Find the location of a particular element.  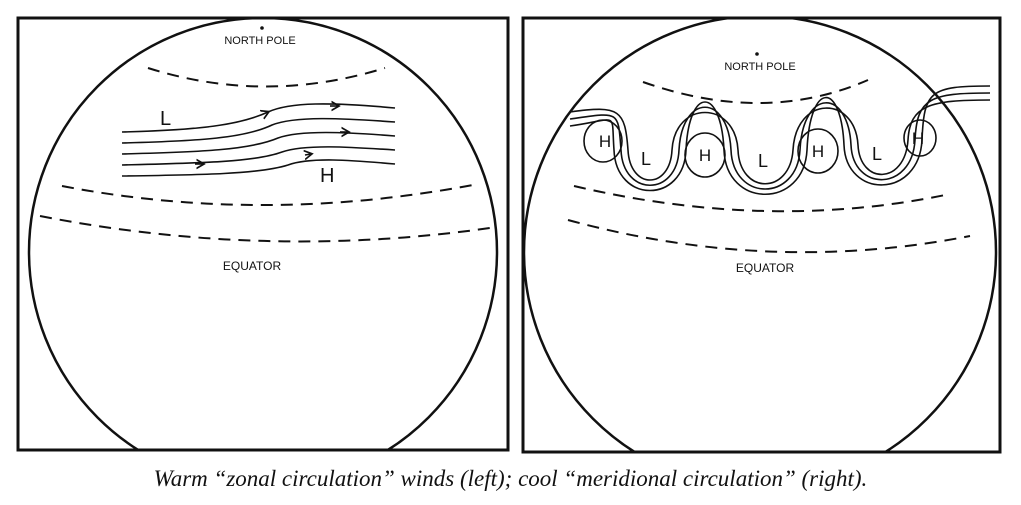

right-midlat-line is located at coordinates (762, 199).